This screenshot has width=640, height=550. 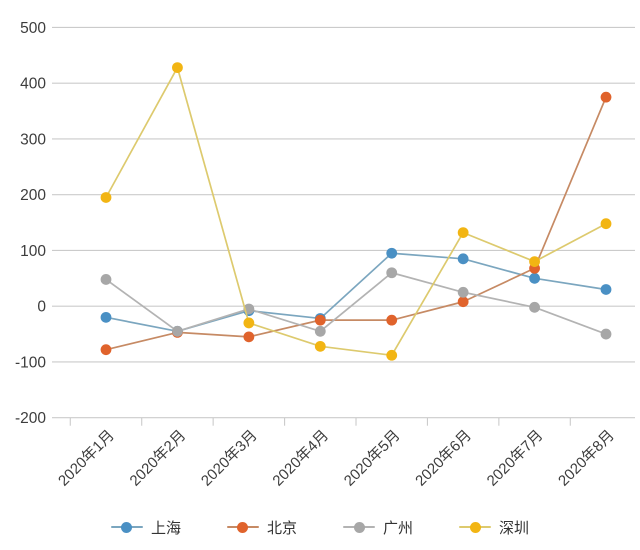 I want to click on x-axis-label-1: 2020年1月, so click(x=86, y=458).